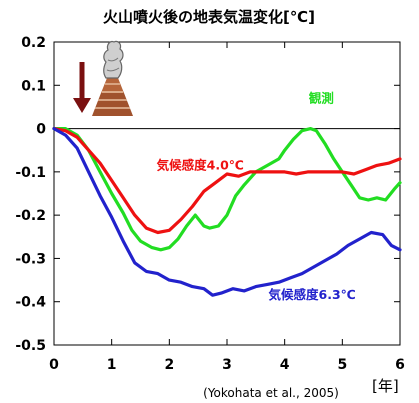 The height and width of the screenshot is (403, 419). I want to click on x-tick-label: 3, so click(227, 365).